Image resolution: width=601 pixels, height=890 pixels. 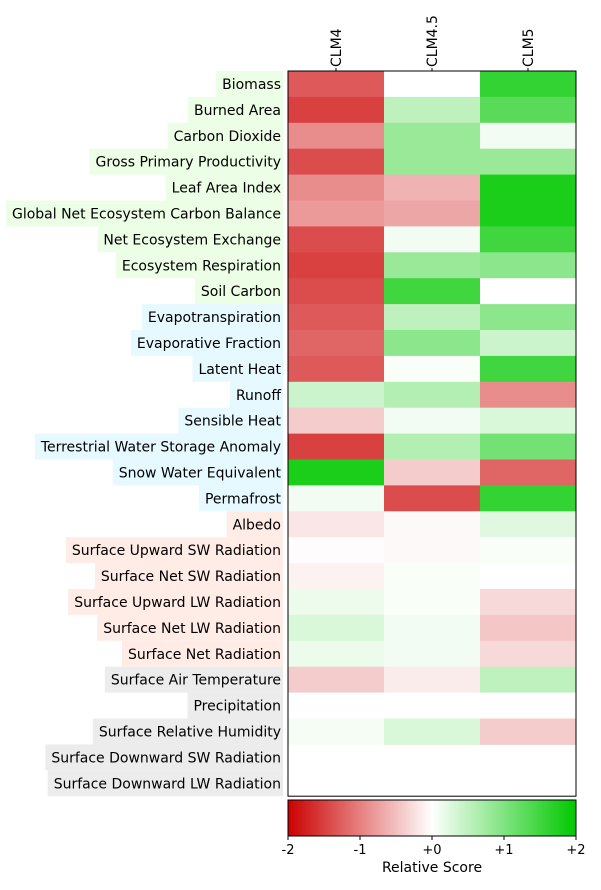 I want to click on row-label: Net Ecosystem Exchange, so click(x=192, y=240).